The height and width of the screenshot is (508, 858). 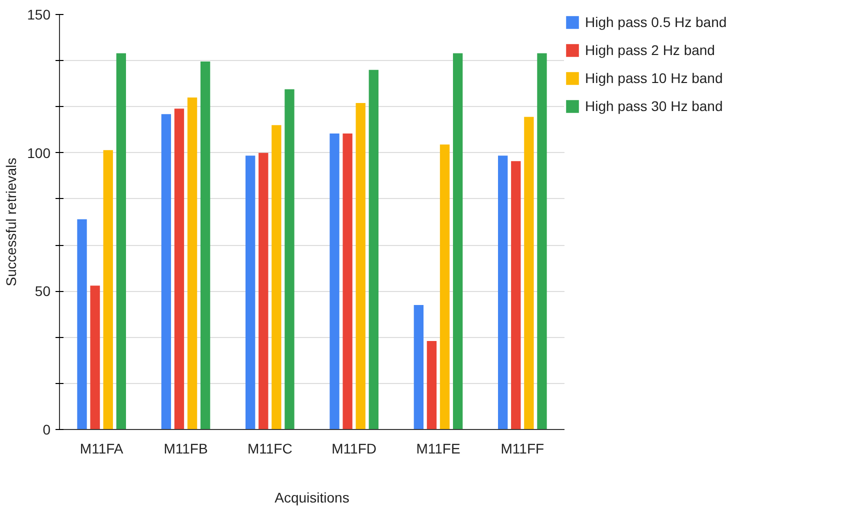 What do you see at coordinates (39, 152) in the screenshot?
I see `y-tick-label: 100` at bounding box center [39, 152].